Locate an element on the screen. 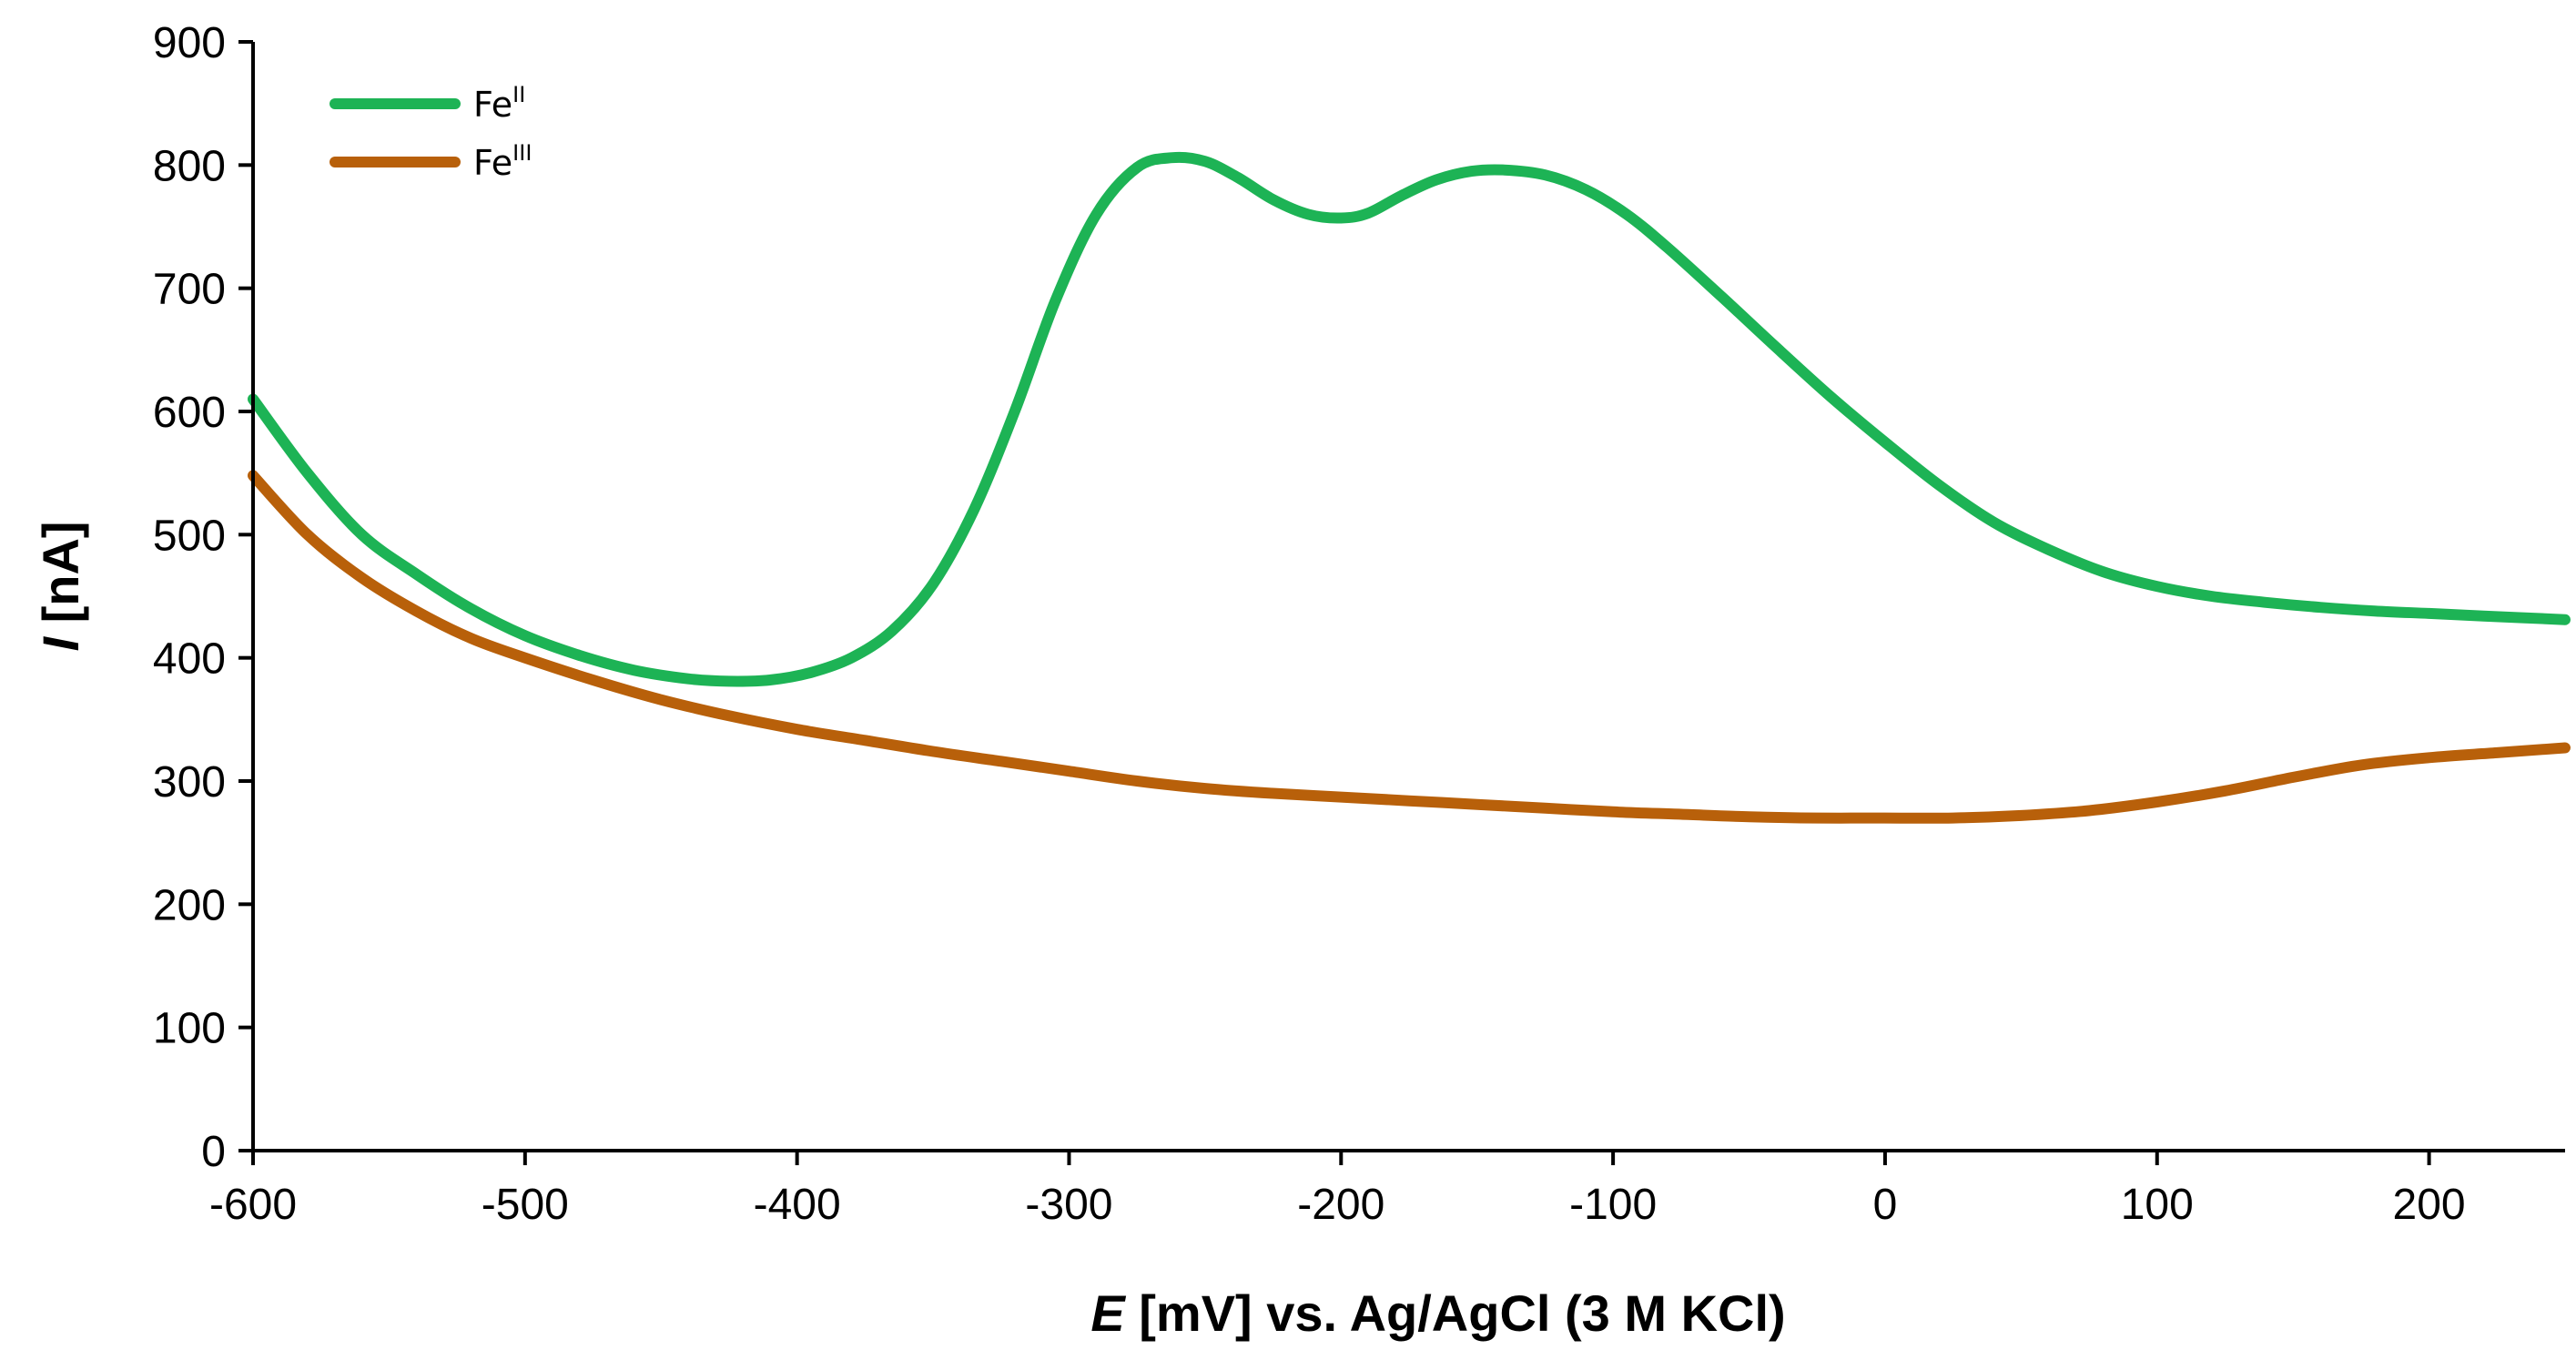 The image size is (2576, 1360). y-tick-label: 700 is located at coordinates (189, 290).